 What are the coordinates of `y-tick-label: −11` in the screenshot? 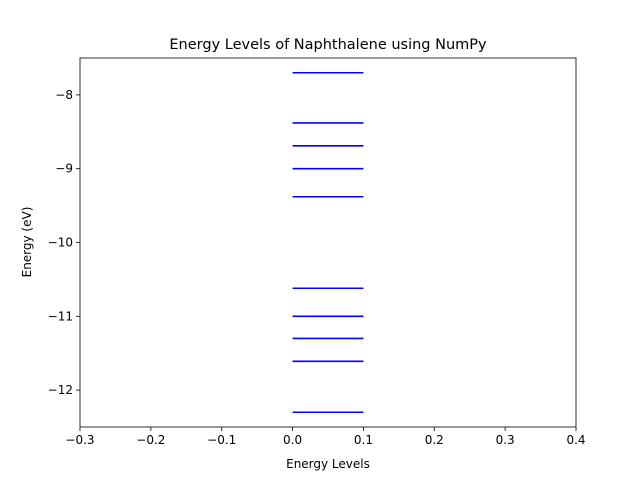 It's located at (60, 316).